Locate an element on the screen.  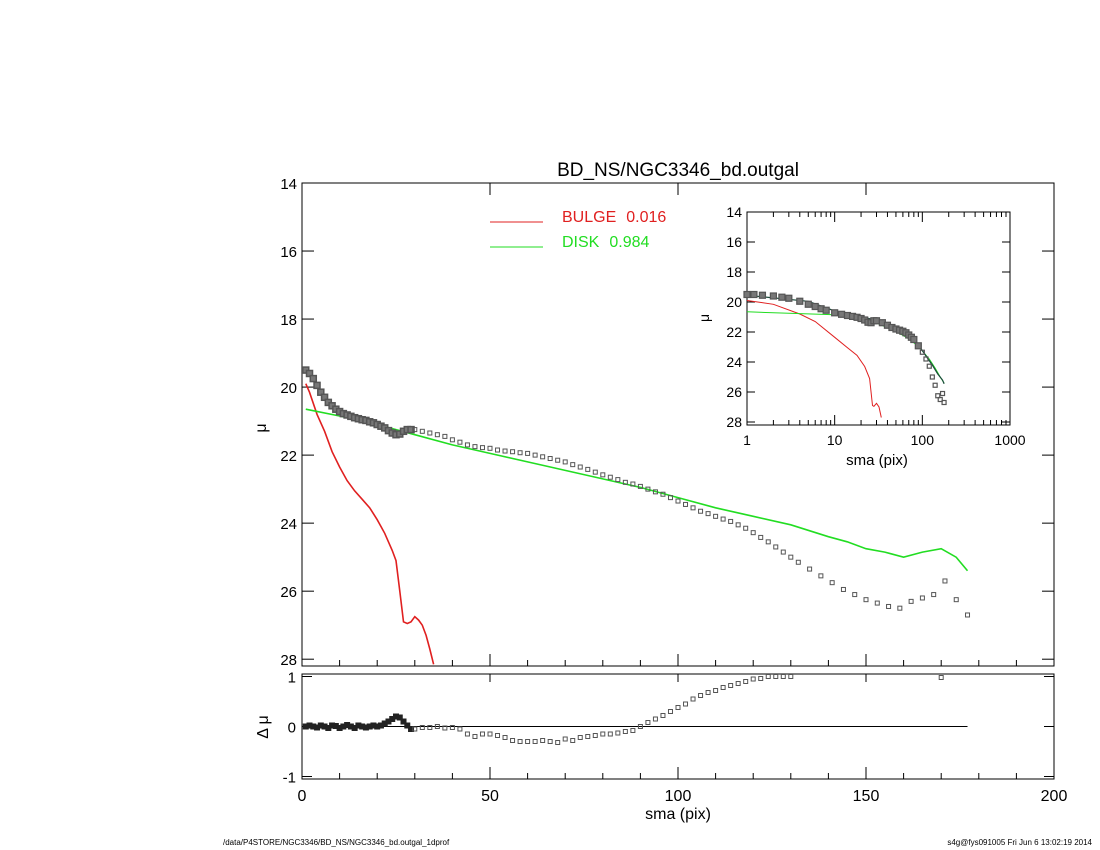
main-y-tick-label: 24 is located at coordinates (288, 524).